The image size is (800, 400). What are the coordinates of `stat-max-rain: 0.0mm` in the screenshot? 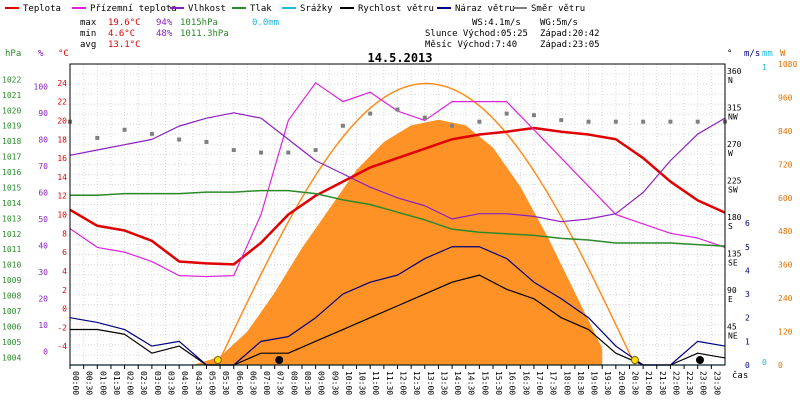 It's located at (265, 23).